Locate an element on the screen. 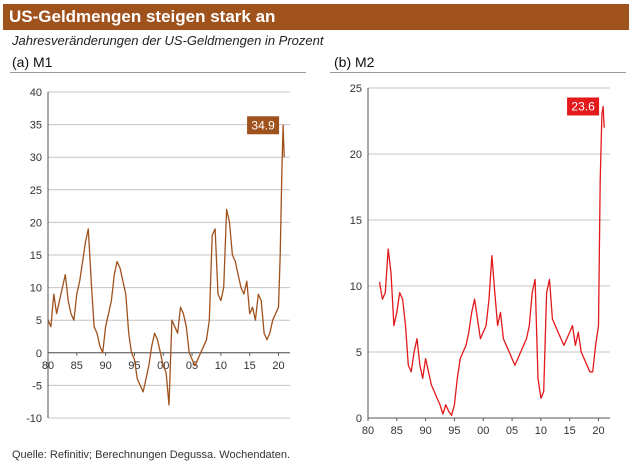 The image size is (635, 467). y-tick-label: -10 is located at coordinates (34, 419).